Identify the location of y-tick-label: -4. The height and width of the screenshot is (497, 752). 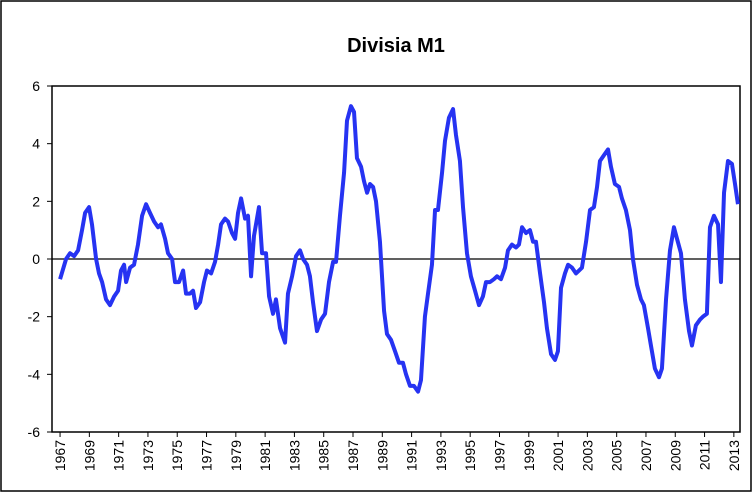
(34, 374).